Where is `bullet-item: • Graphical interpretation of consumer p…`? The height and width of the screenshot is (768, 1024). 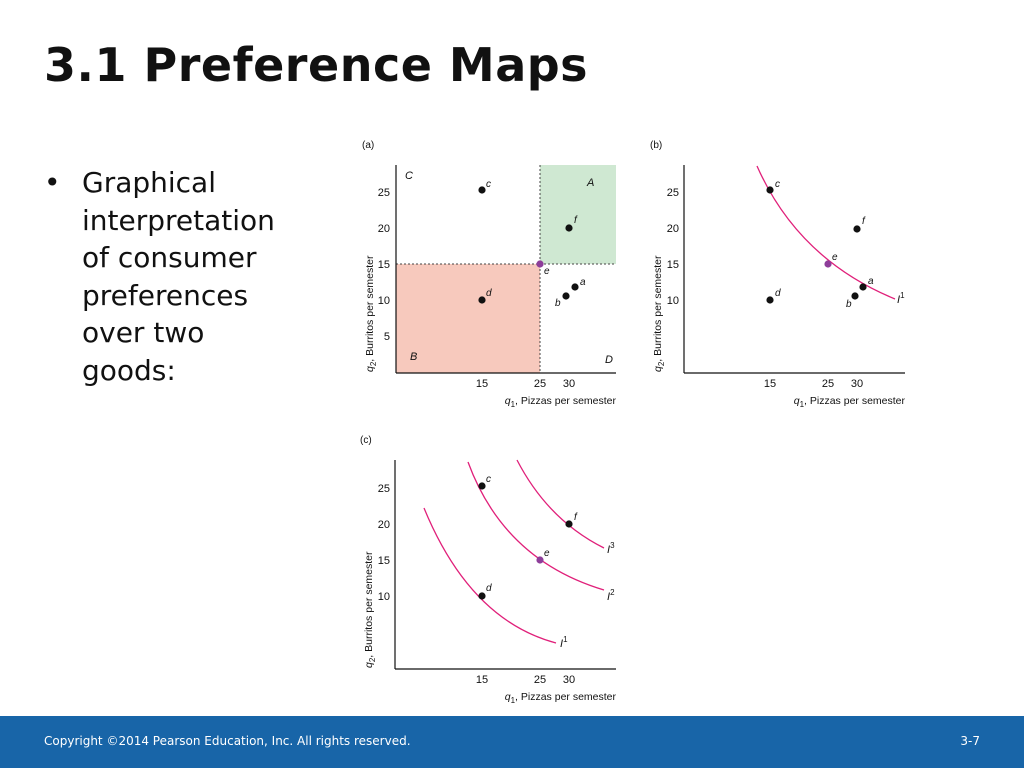 bullet-item: • Graphical interpretation of consumer p… is located at coordinates (174, 276).